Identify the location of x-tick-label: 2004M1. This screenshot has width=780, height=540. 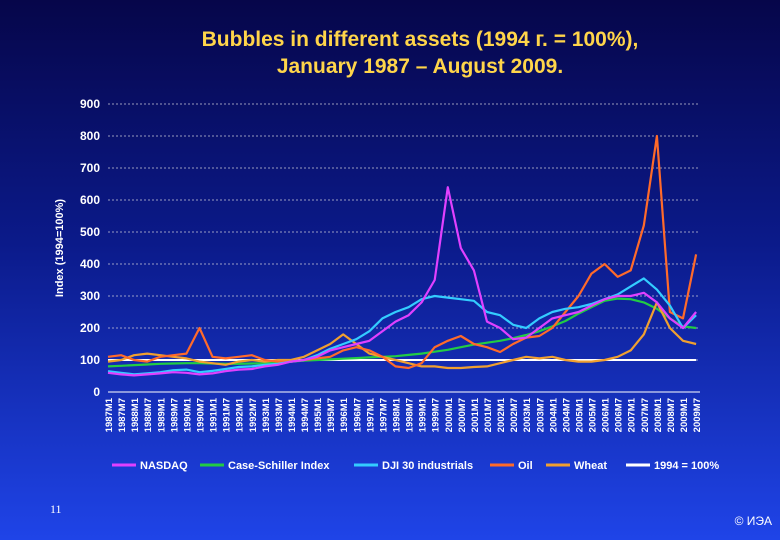
(553, 414).